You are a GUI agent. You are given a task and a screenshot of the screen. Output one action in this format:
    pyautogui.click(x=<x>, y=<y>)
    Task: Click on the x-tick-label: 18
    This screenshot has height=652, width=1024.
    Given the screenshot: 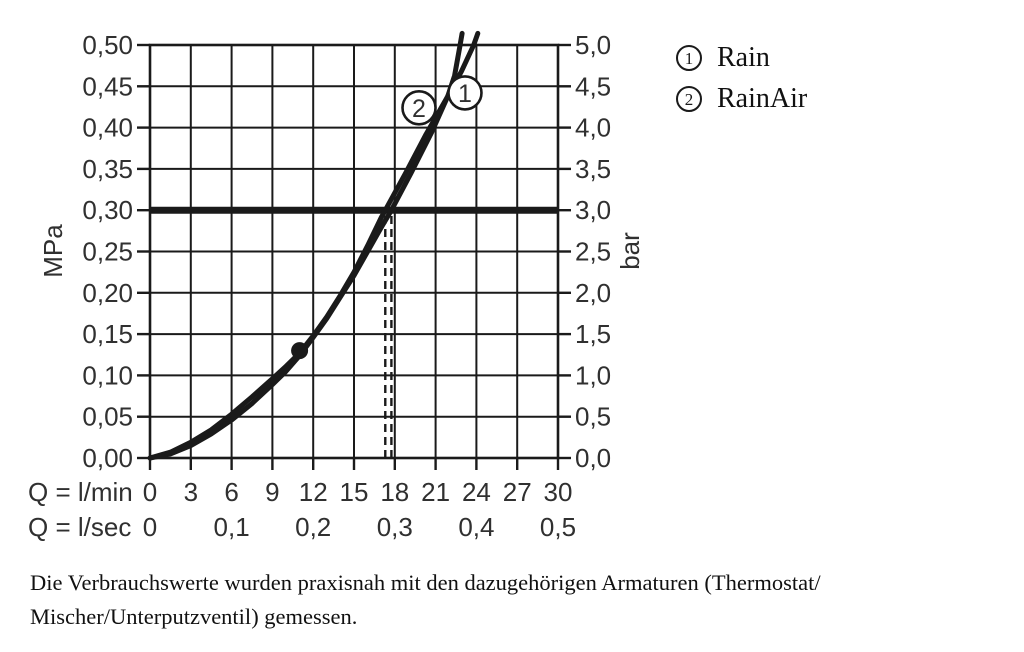 What is the action you would take?
    pyautogui.click(x=394, y=492)
    